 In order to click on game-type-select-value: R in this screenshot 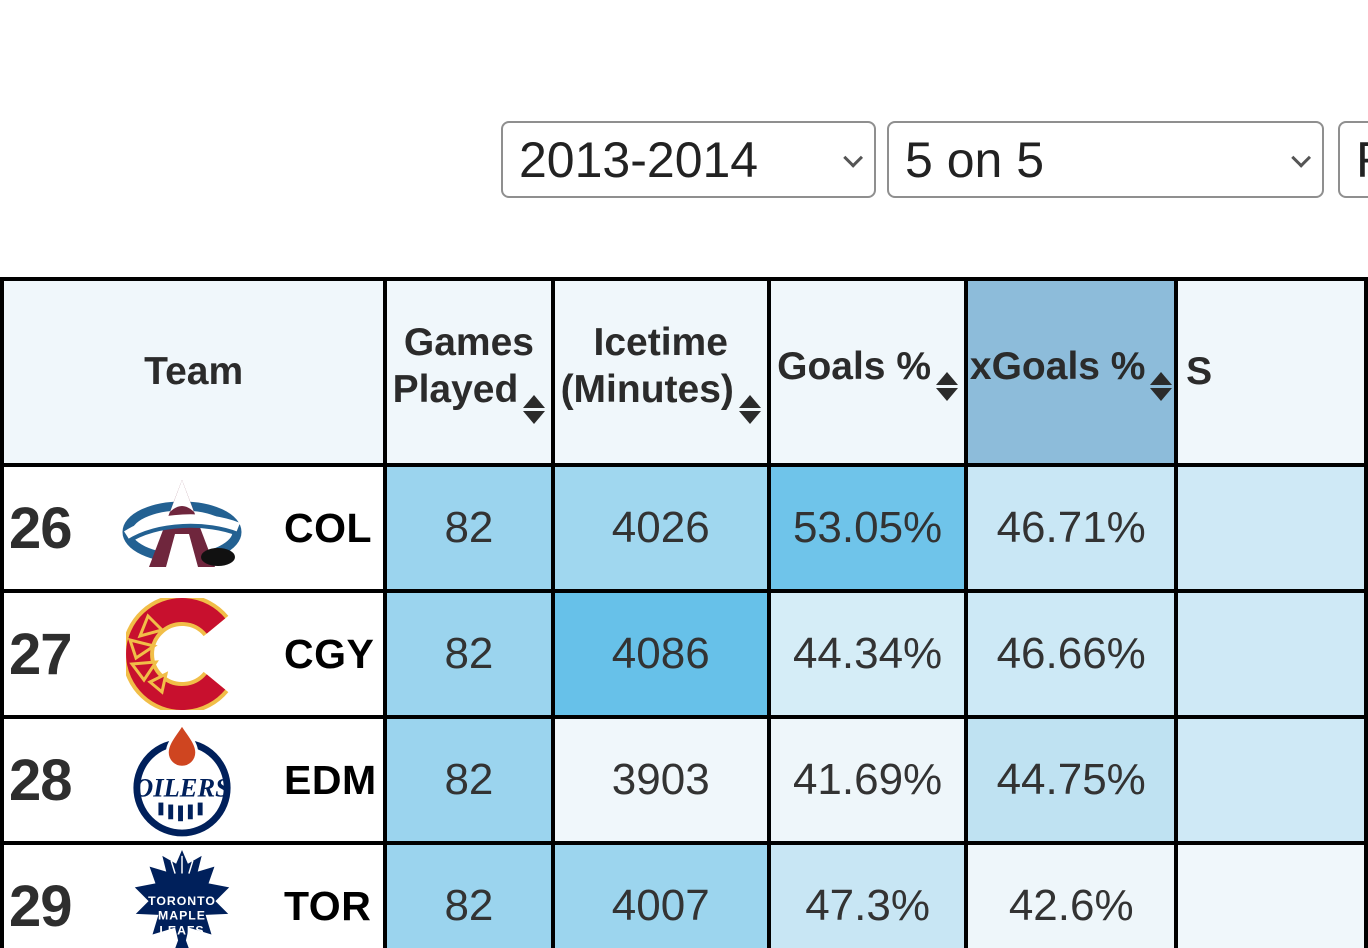, I will do `click(1362, 160)`.